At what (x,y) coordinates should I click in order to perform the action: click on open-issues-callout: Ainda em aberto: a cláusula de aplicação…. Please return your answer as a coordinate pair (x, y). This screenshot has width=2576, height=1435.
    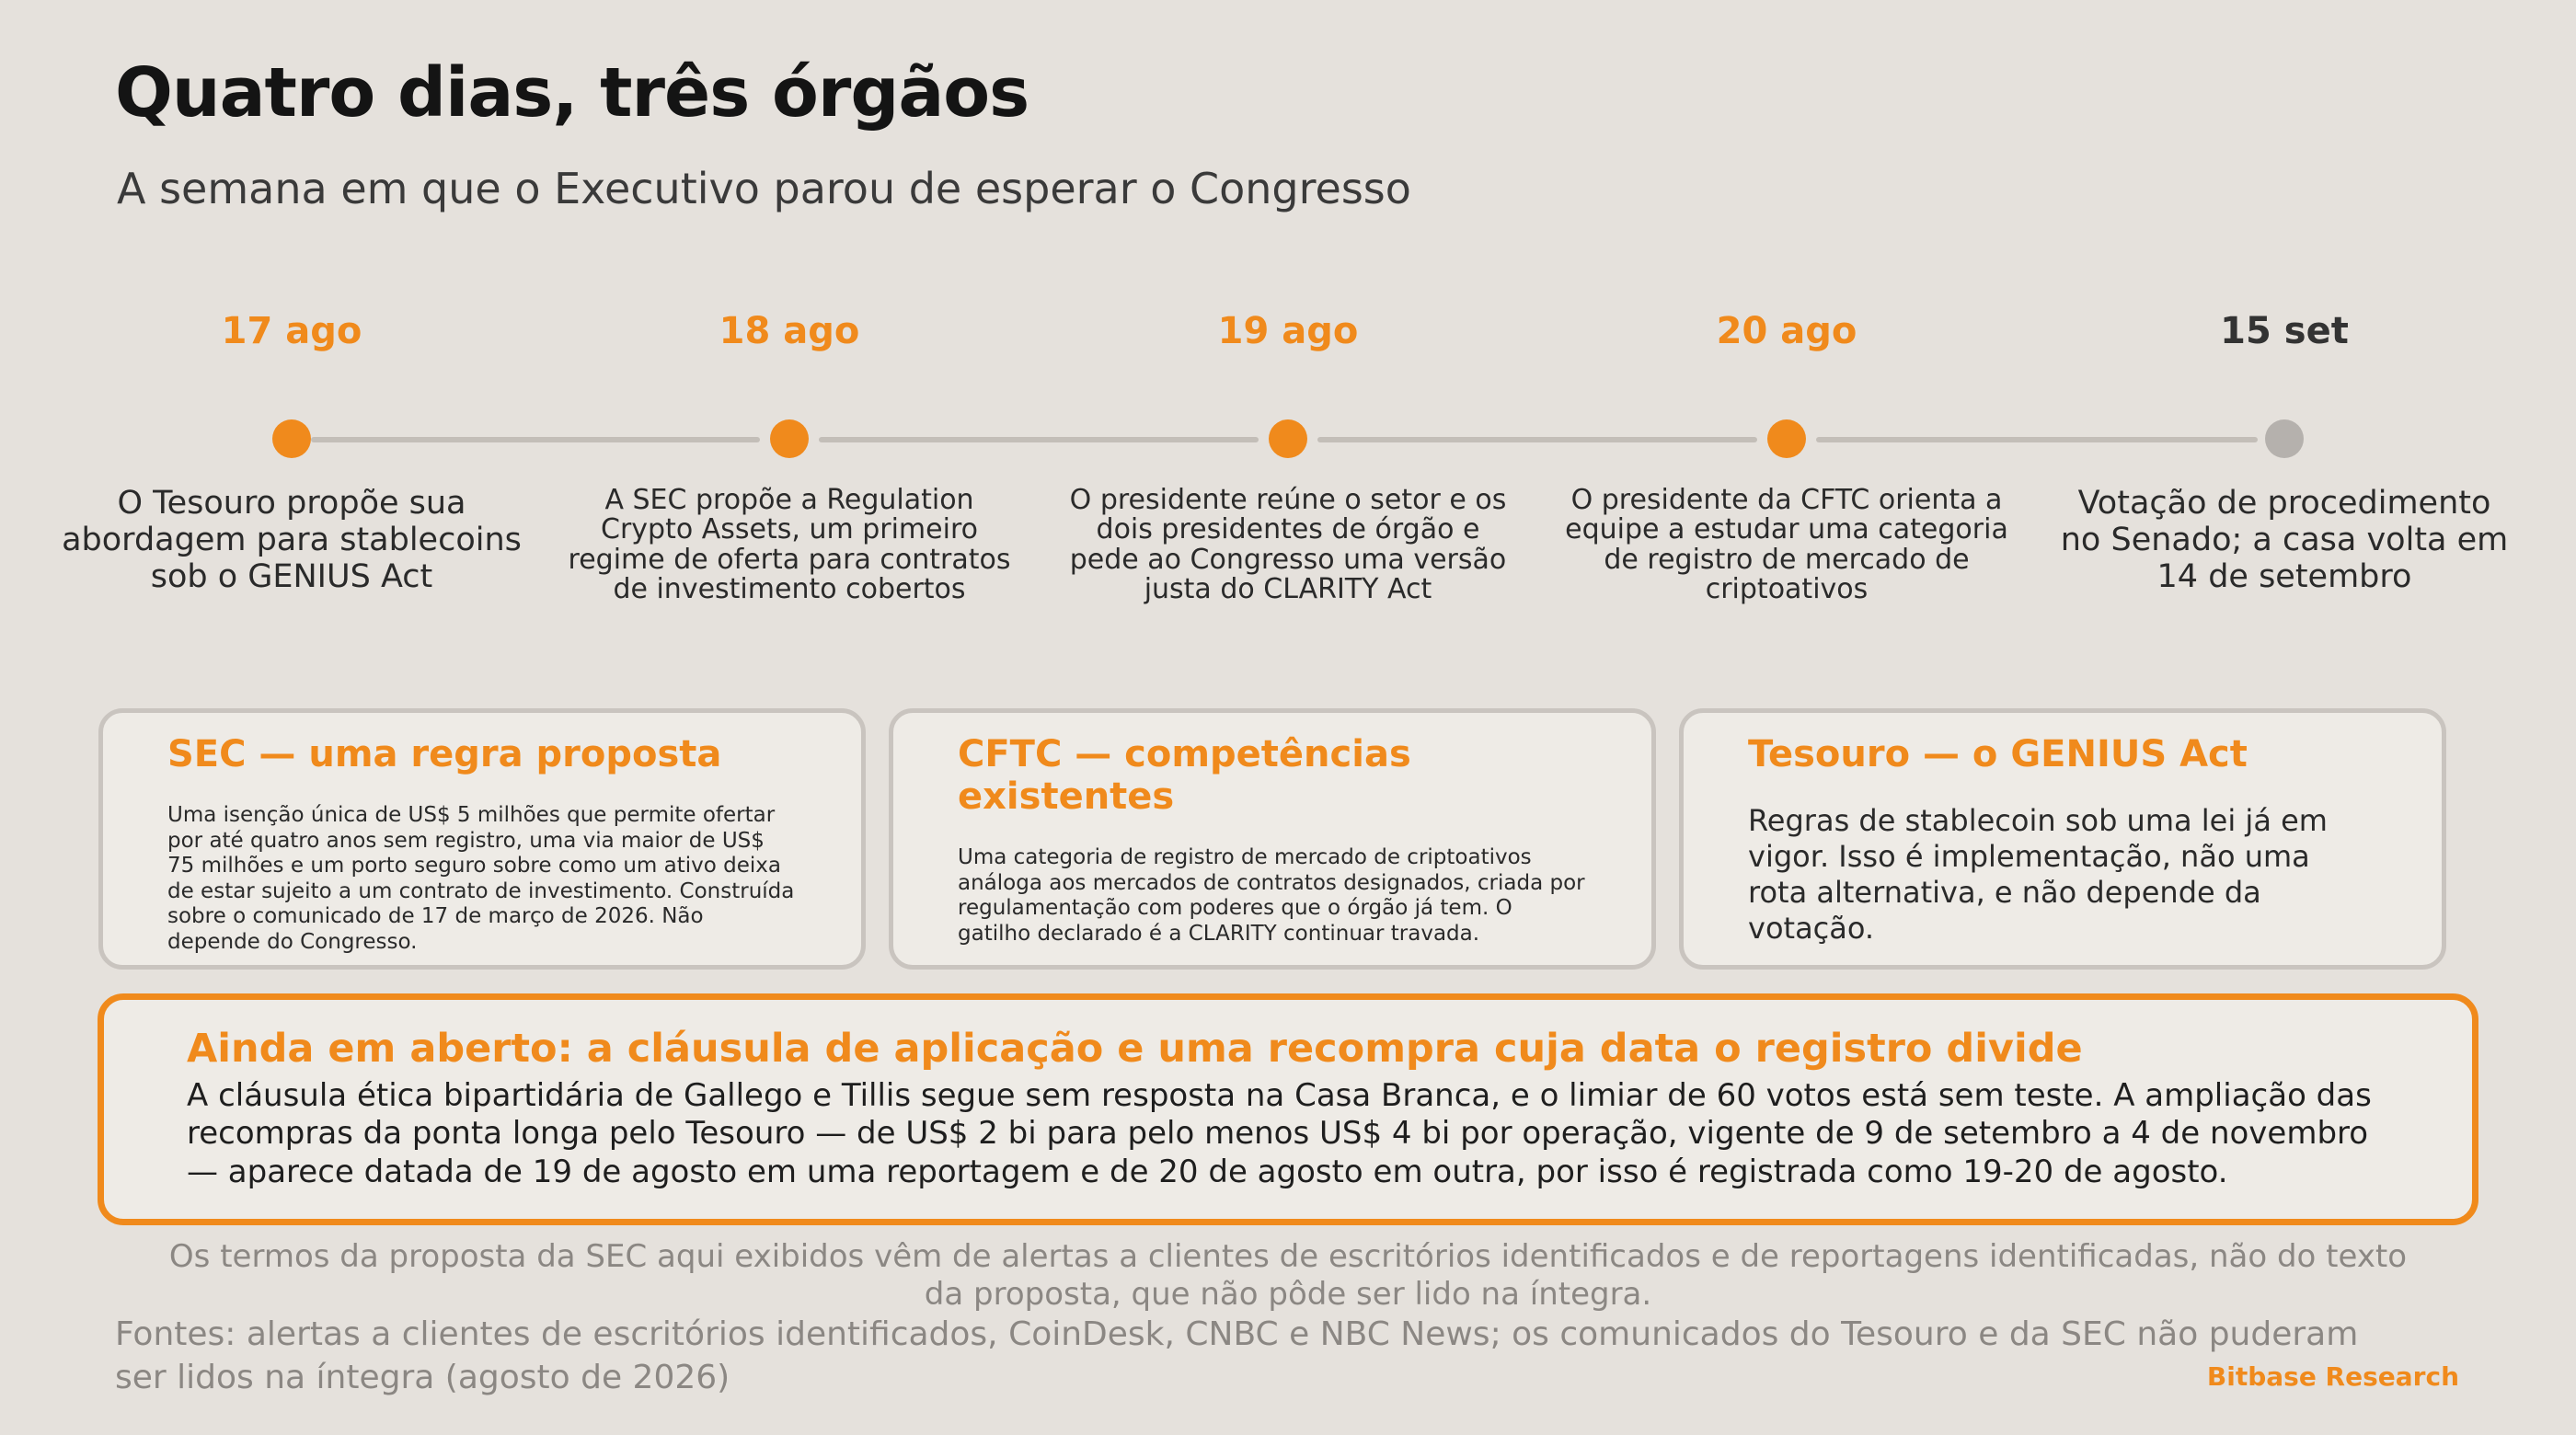
    Looking at the image, I should click on (1288, 1109).